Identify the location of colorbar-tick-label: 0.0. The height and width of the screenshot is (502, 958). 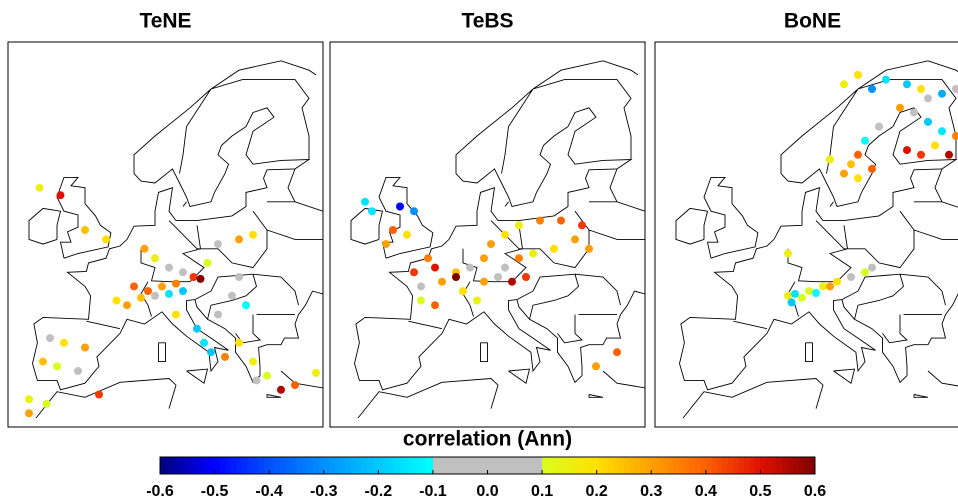
(487, 491).